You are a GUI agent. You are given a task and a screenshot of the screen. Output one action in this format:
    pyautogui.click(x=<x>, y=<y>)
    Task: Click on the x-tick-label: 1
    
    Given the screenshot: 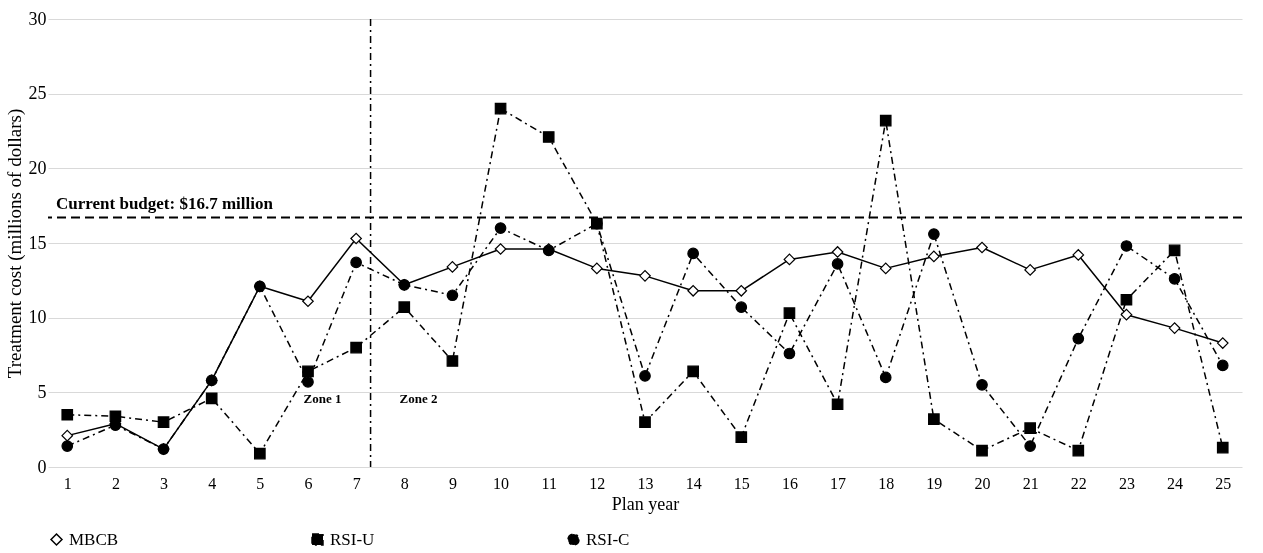 What is the action you would take?
    pyautogui.click(x=67, y=483)
    